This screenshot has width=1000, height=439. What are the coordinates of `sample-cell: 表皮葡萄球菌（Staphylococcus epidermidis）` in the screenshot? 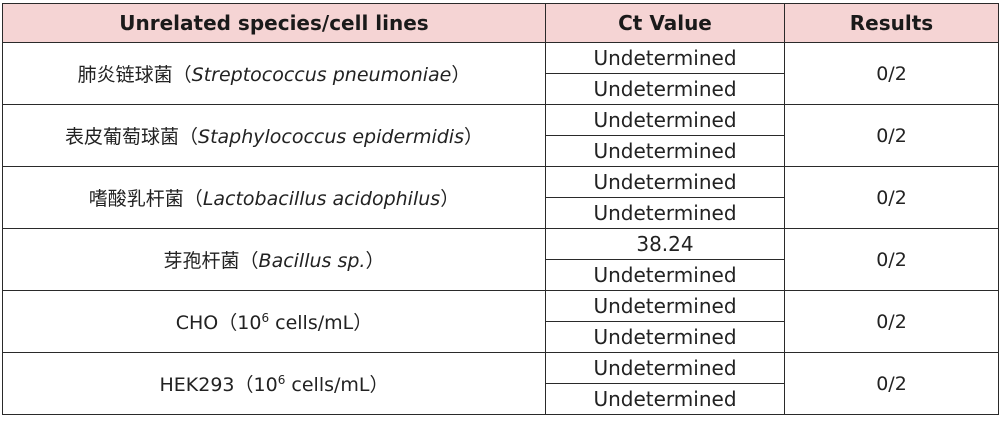 It's located at (274, 135).